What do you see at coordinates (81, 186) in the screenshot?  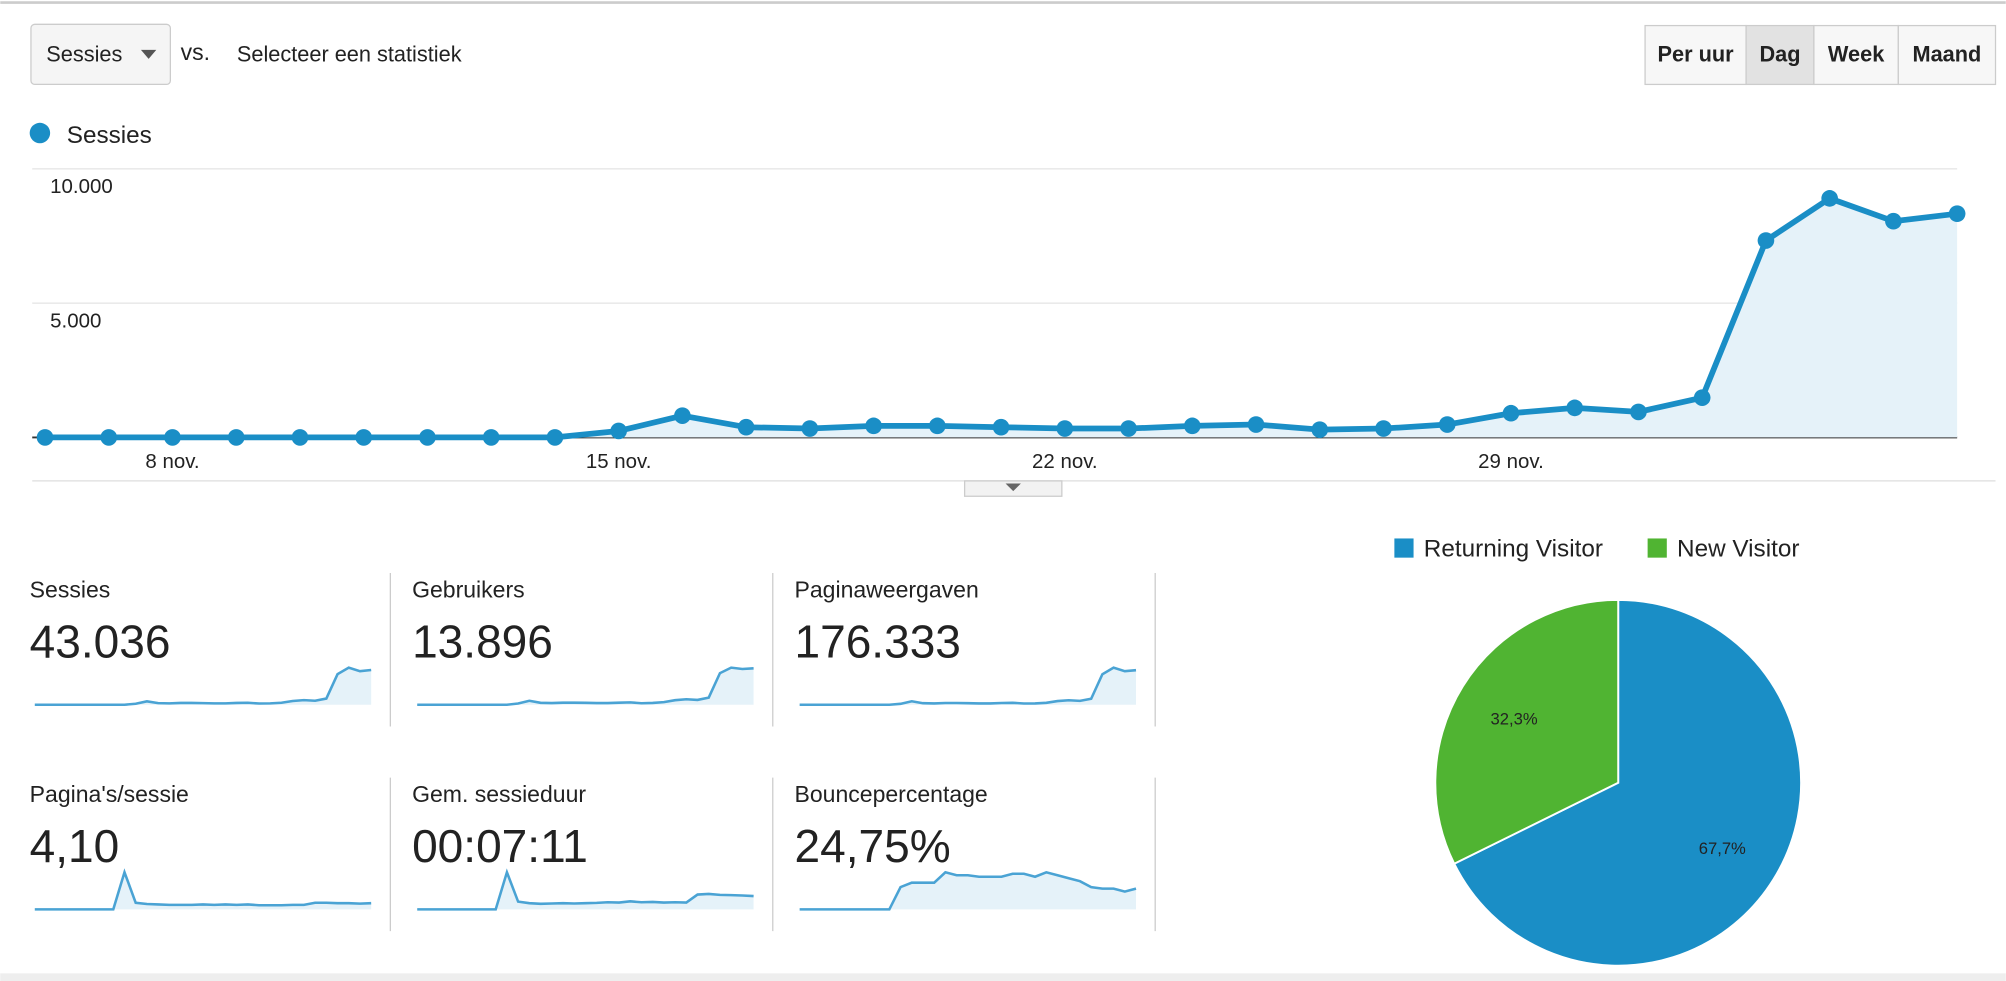 I see `y-tick-label: 10.000` at bounding box center [81, 186].